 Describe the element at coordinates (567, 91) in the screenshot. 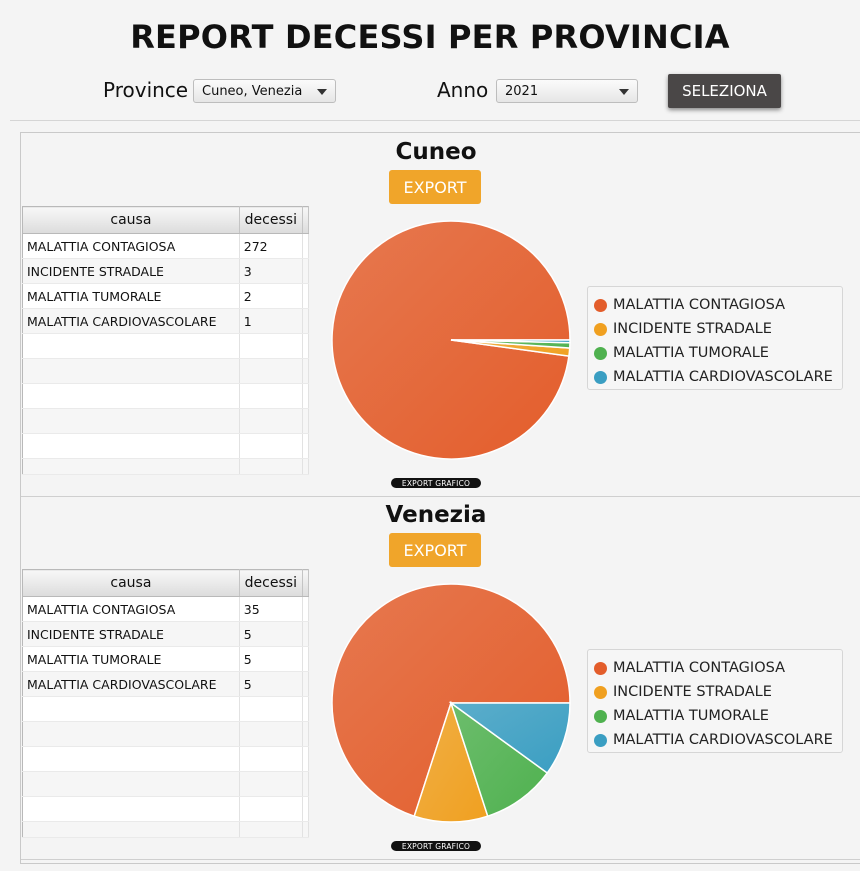

I see `anno-select: 2021` at that location.